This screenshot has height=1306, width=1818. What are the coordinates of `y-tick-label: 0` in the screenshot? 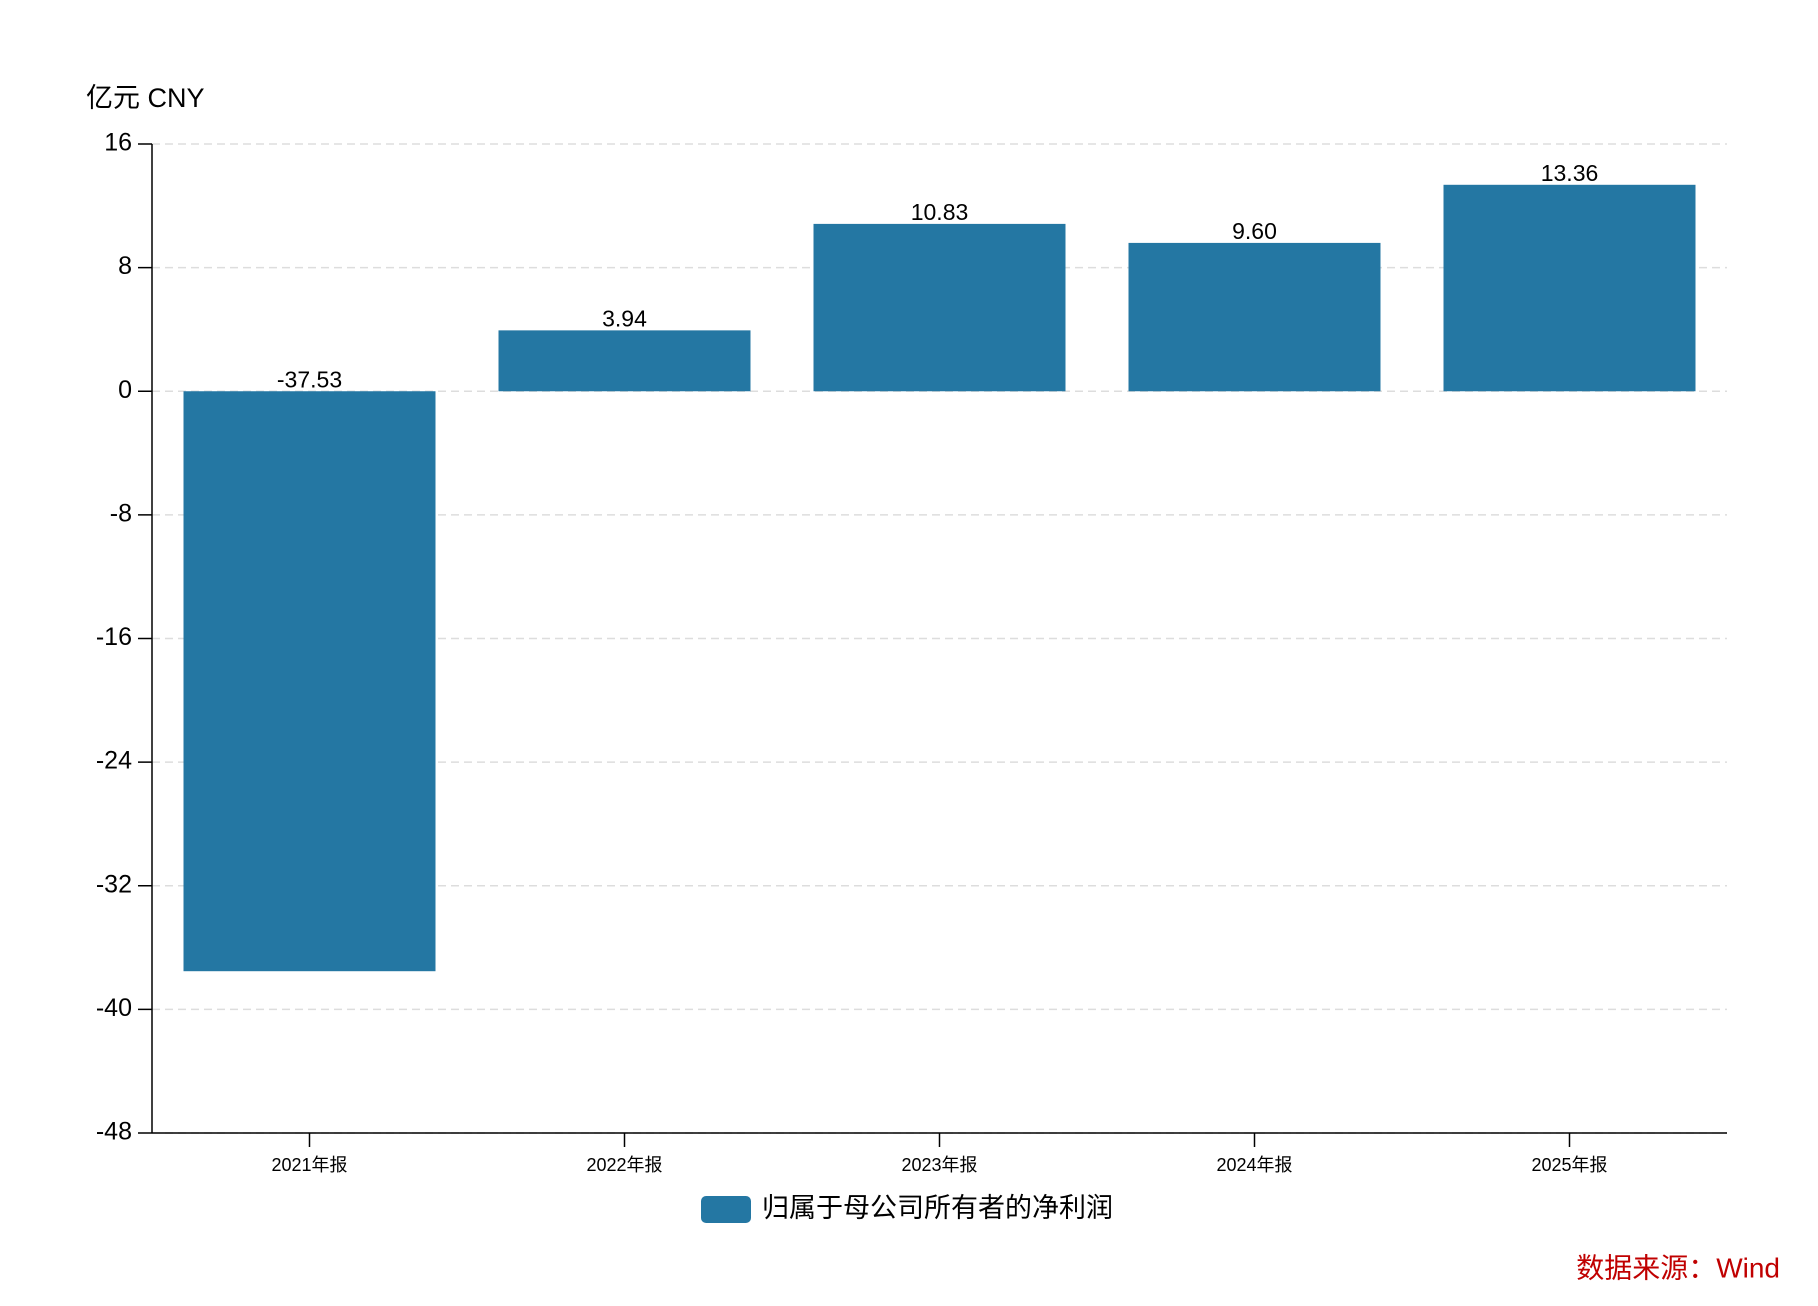 It's located at (125, 390).